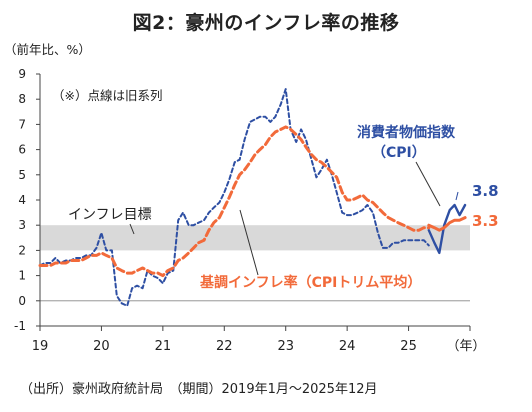  I want to click on x-tick-label: 23, so click(285, 346).